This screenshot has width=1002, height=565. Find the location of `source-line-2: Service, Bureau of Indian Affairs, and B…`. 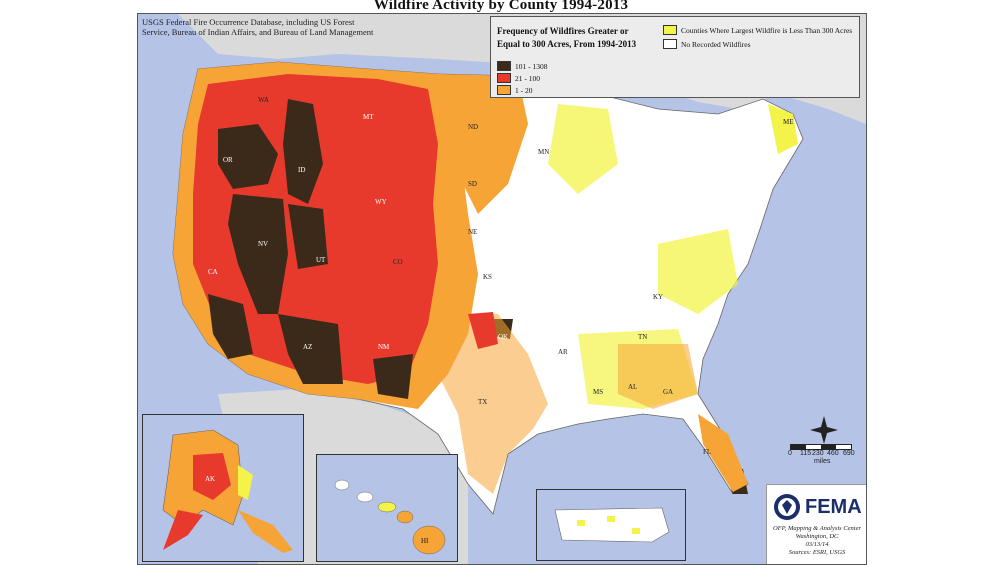

source-line-2: Service, Bureau of Indian Affairs, and B… is located at coordinates (258, 32).